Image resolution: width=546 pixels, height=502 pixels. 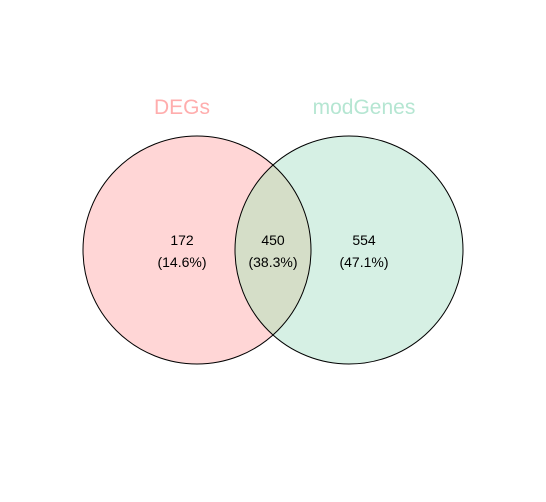 I want to click on degs-only-count: 172, so click(x=182, y=240).